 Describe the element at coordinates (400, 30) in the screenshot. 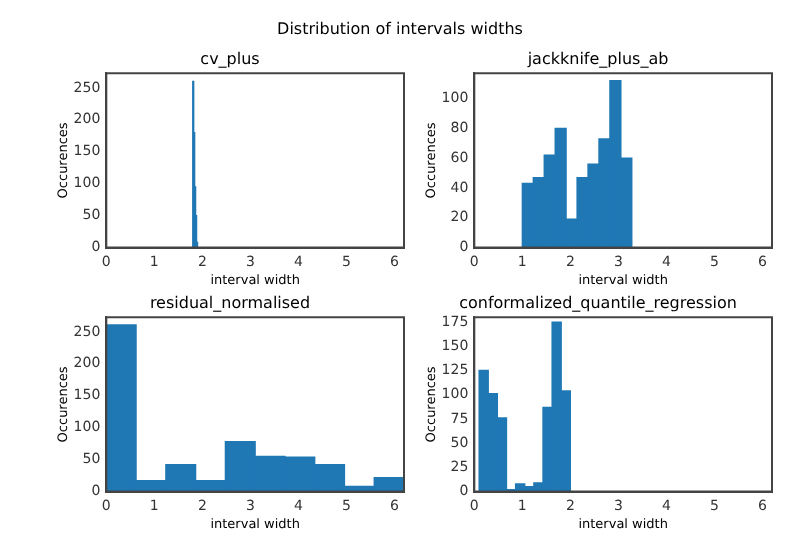

I see `text: Distribution of intervals widths` at that location.